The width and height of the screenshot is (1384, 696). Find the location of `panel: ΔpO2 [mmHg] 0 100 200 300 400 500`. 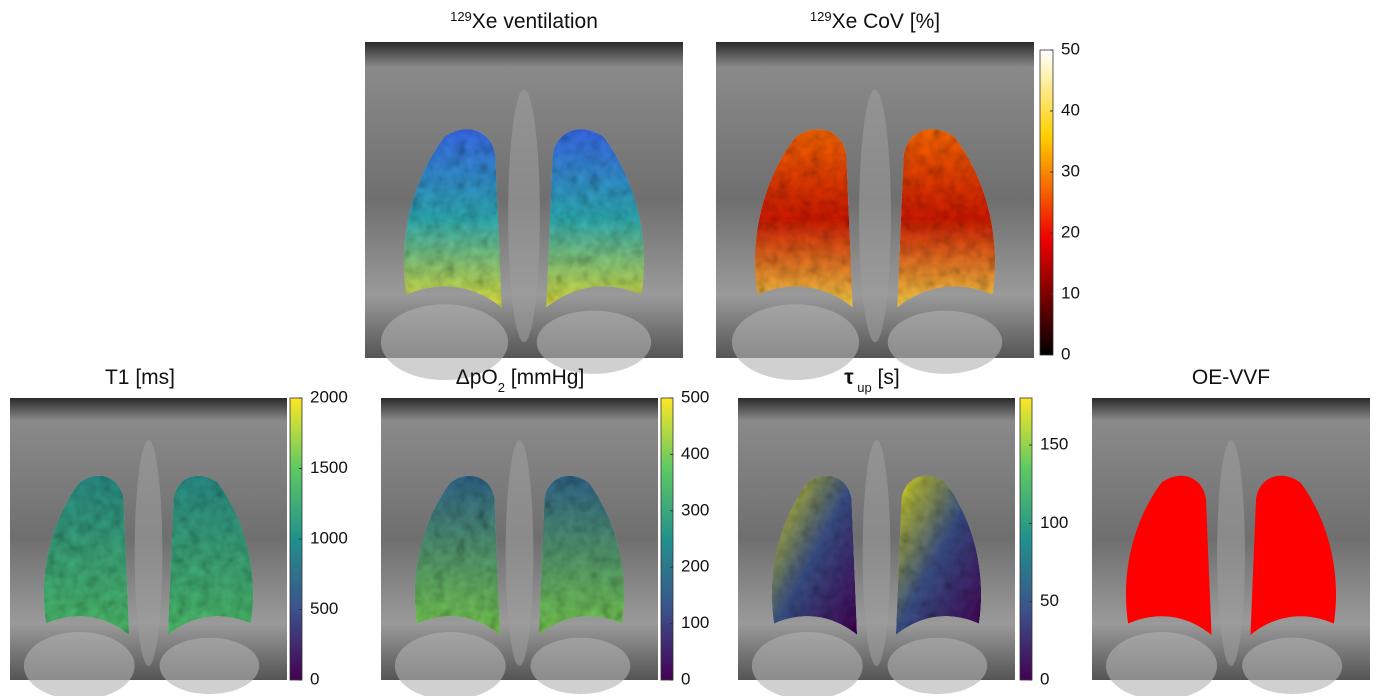

panel: ΔpO2 [mmHg] 0 100 200 300 400 500 is located at coordinates (545, 531).